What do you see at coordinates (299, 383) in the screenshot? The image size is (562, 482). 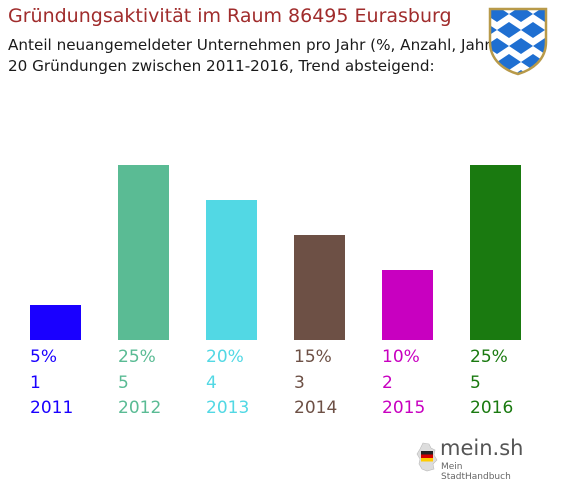 I see `count-label-2014: 3` at bounding box center [299, 383].